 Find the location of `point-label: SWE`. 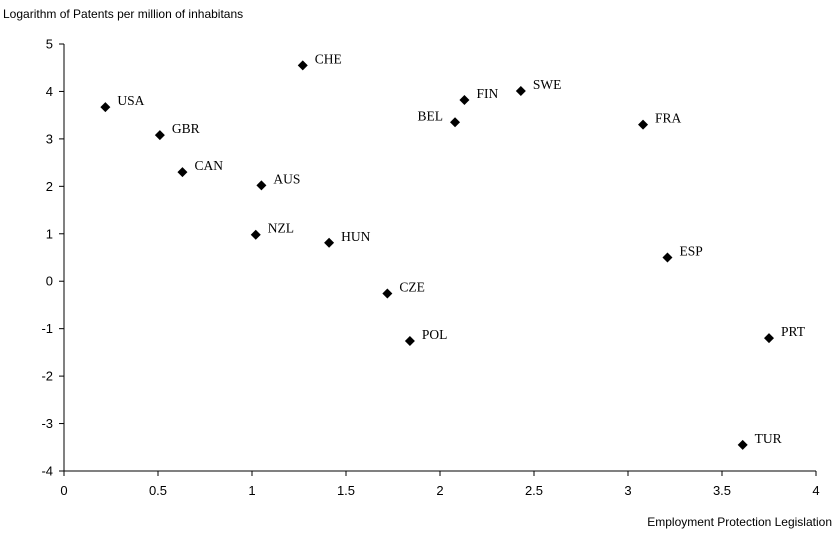

point-label: SWE is located at coordinates (547, 84).